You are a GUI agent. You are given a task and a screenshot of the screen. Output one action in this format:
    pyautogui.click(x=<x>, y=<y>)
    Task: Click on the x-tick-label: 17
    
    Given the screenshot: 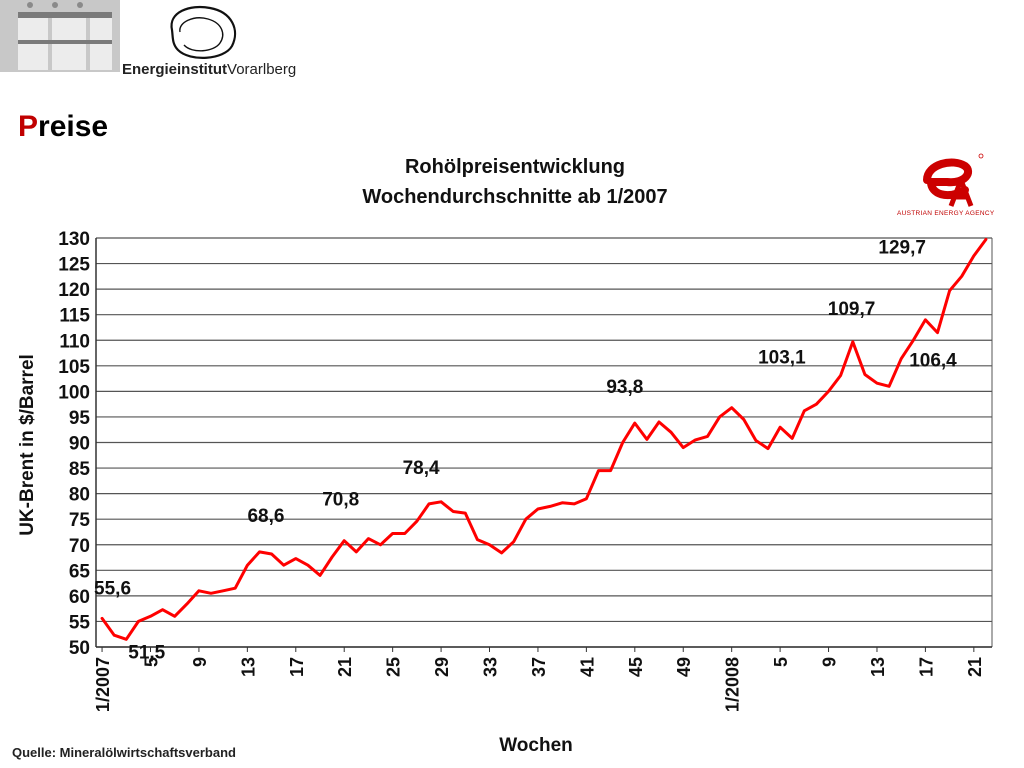 What is the action you would take?
    pyautogui.click(x=926, y=667)
    